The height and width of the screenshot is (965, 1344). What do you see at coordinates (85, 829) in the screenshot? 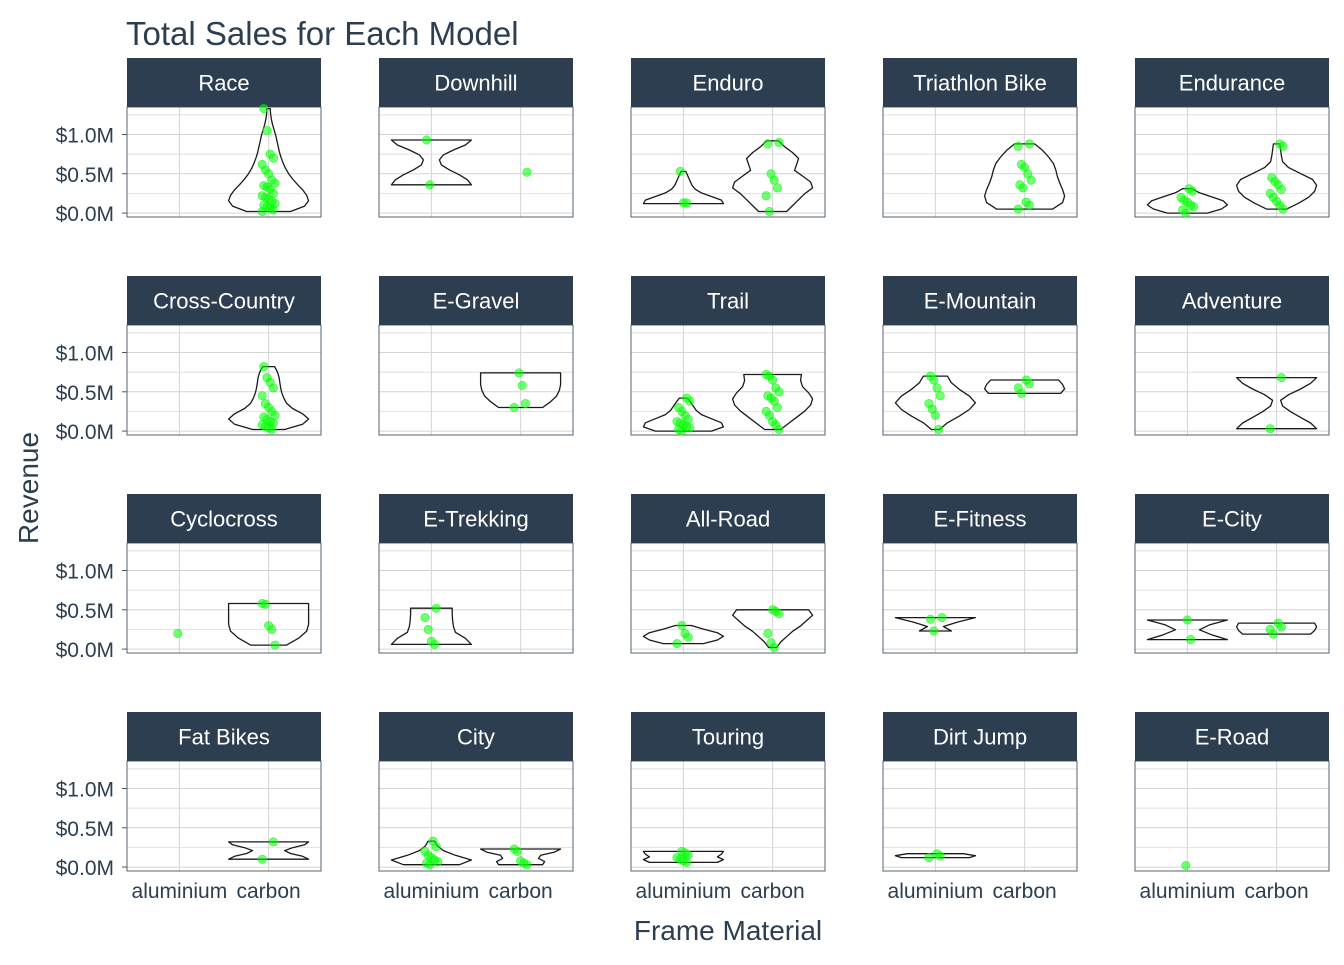
I see `y-tick-label: $0.5M` at bounding box center [85, 829].